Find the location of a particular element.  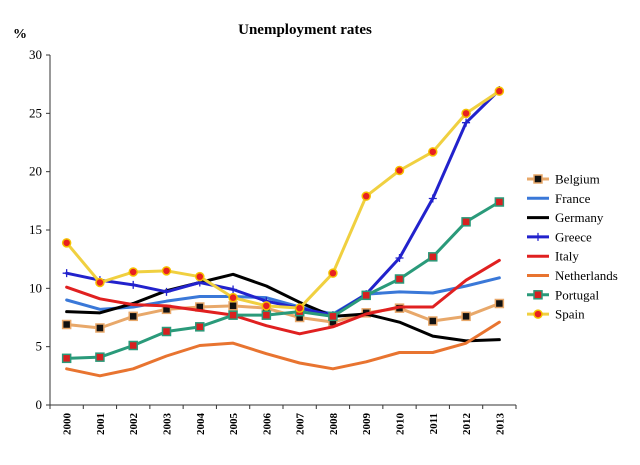

legend-item-germany: Germany is located at coordinates (565, 217).